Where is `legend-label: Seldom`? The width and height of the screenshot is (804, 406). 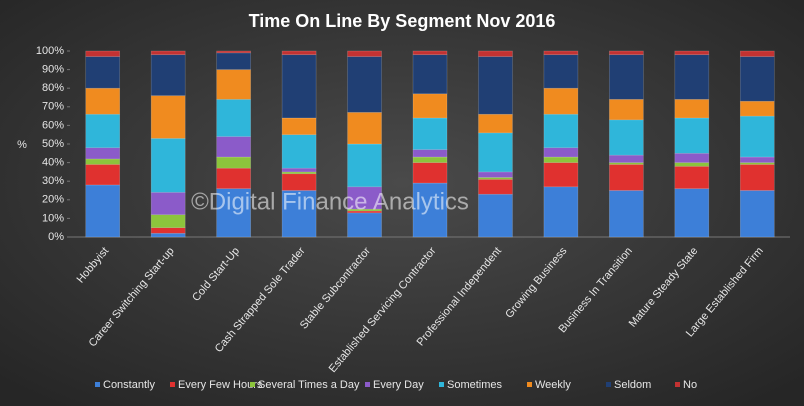
legend-label: Seldom is located at coordinates (632, 385).